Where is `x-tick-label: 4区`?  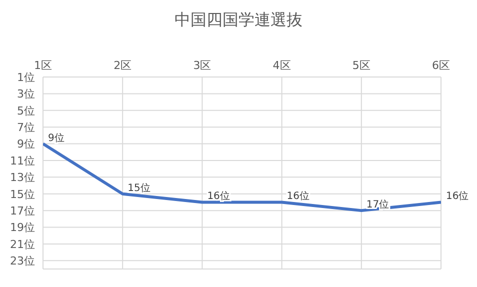 x-tick-label: 4区 is located at coordinates (281, 65).